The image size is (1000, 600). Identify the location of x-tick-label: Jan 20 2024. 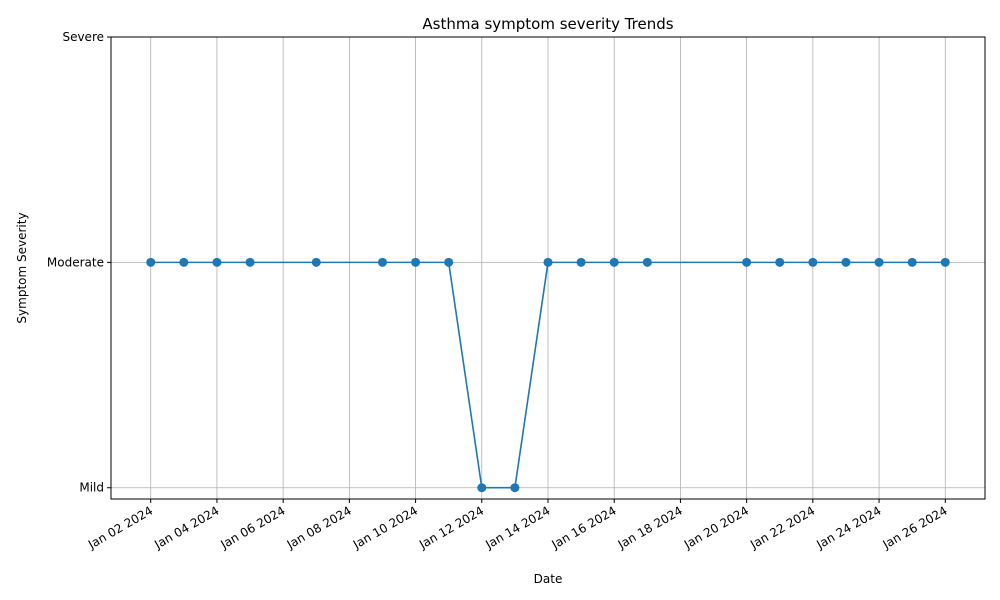
(716, 527).